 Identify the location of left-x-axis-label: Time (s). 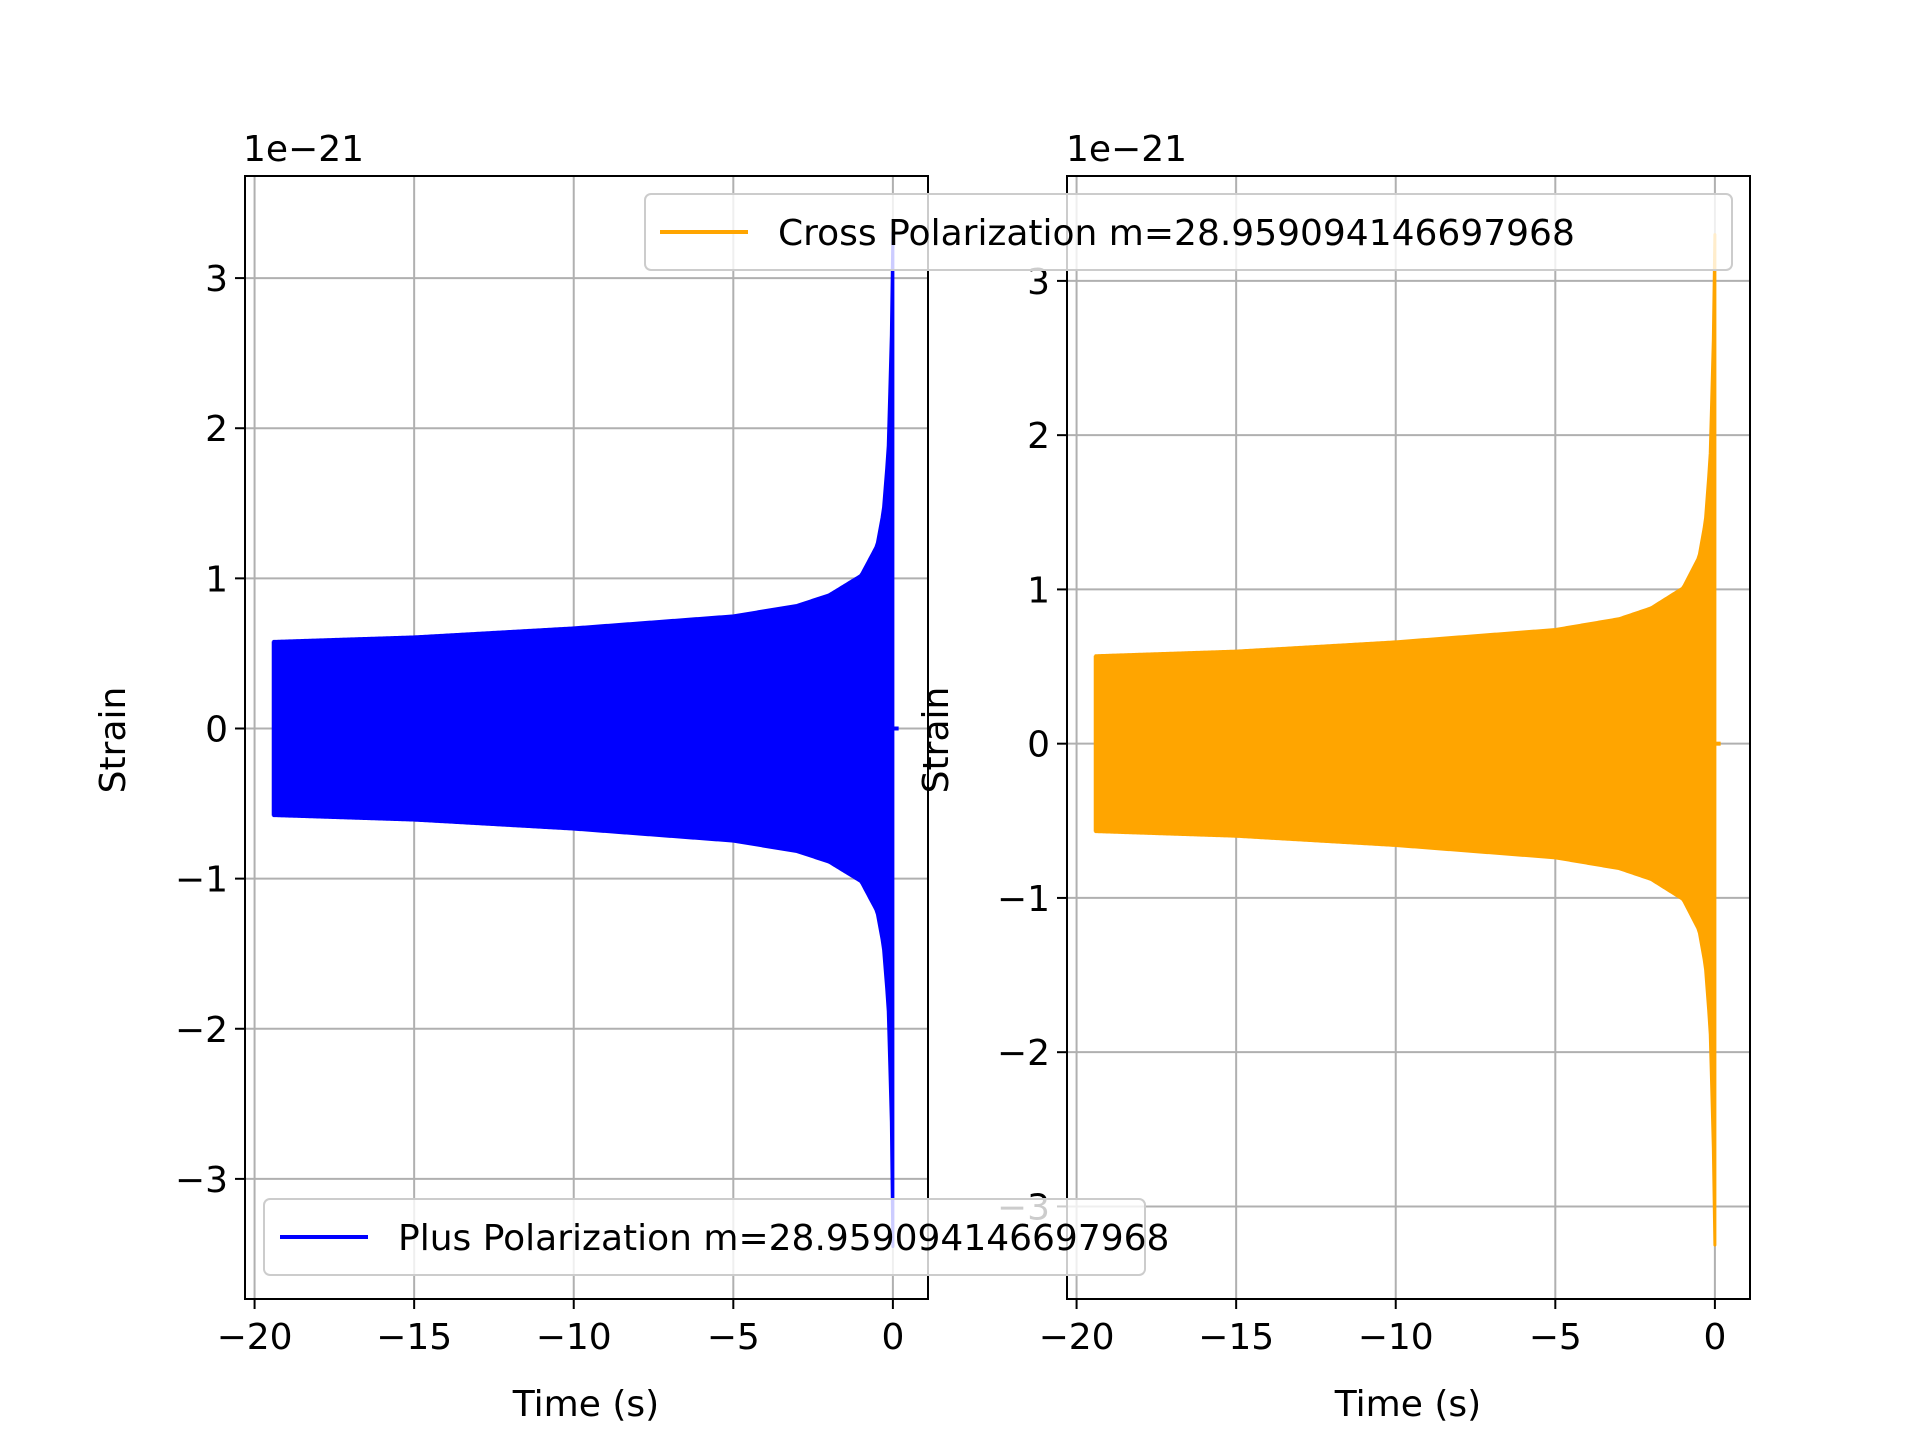
(585, 1404).